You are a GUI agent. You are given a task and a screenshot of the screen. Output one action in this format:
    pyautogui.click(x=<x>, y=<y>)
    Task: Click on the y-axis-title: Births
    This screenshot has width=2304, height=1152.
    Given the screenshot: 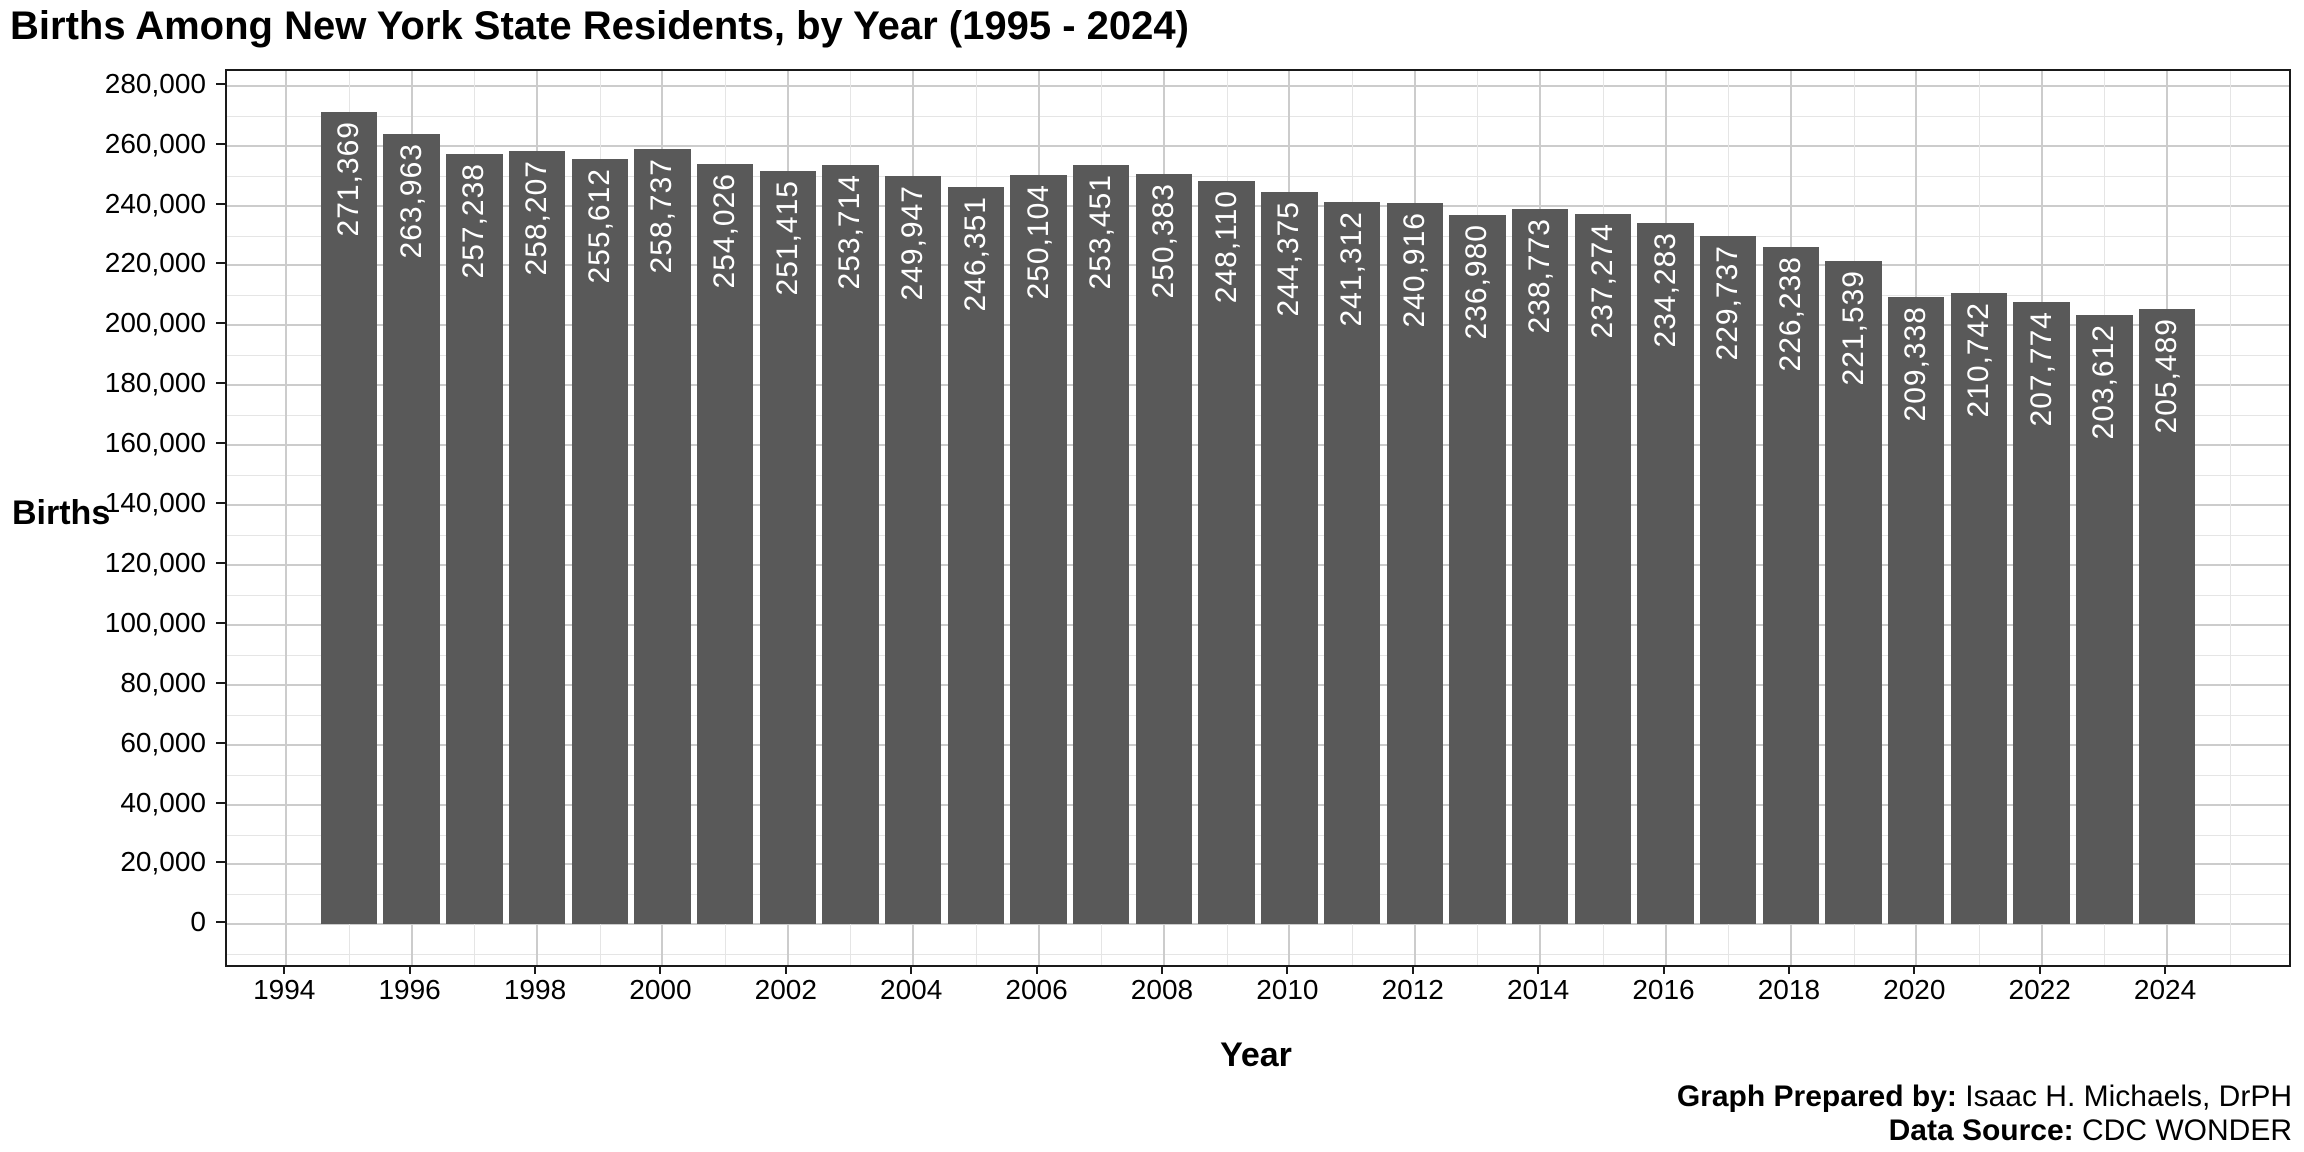 What is the action you would take?
    pyautogui.click(x=61, y=513)
    